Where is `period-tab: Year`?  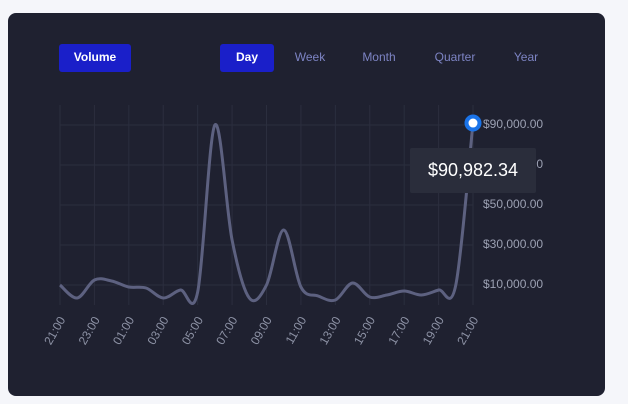 period-tab: Year is located at coordinates (526, 57).